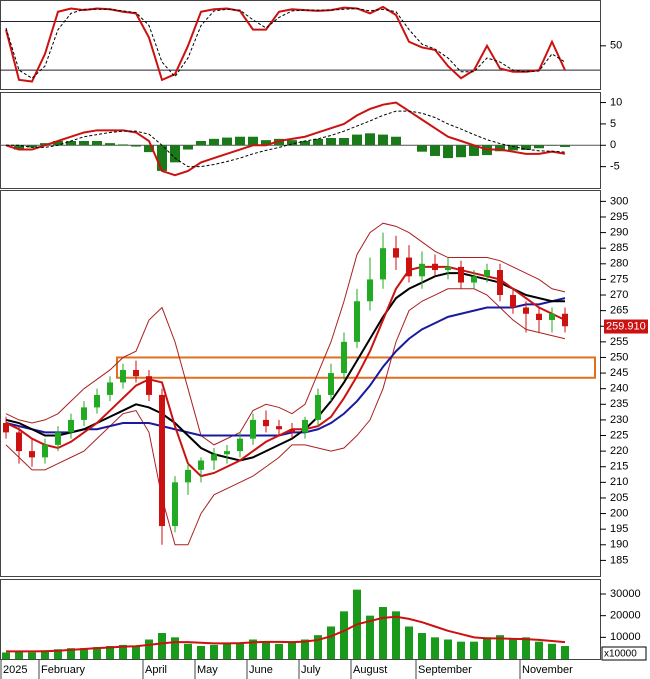  Describe the element at coordinates (619, 529) in the screenshot. I see `y-tick-label: 195` at that location.